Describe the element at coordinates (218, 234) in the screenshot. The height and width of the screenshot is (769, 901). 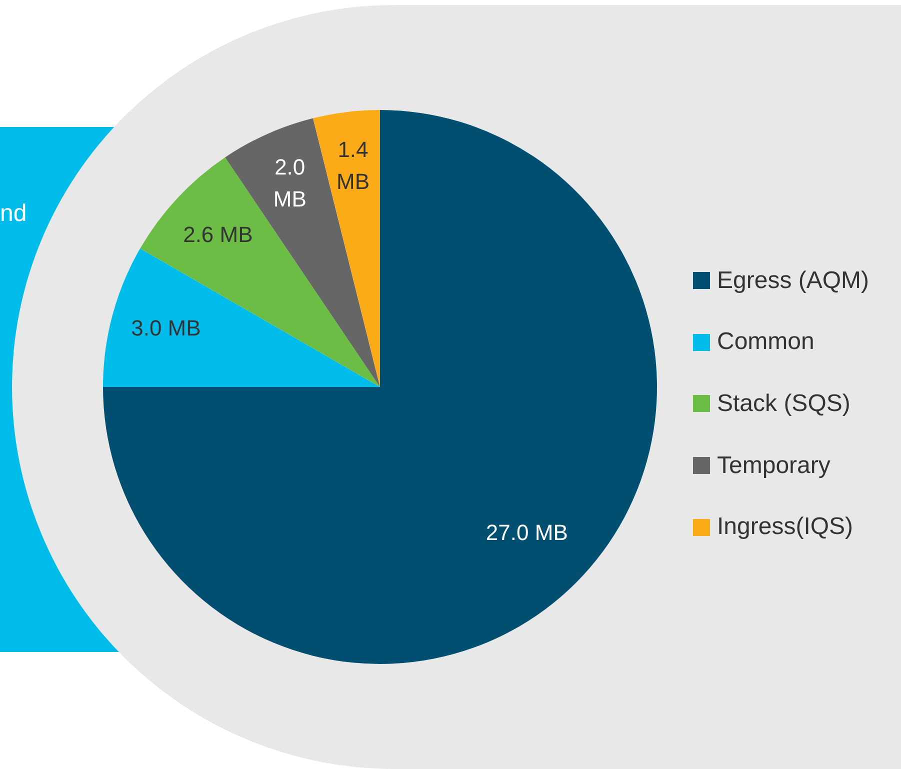
I see `data-label: 2.6 MB` at that location.